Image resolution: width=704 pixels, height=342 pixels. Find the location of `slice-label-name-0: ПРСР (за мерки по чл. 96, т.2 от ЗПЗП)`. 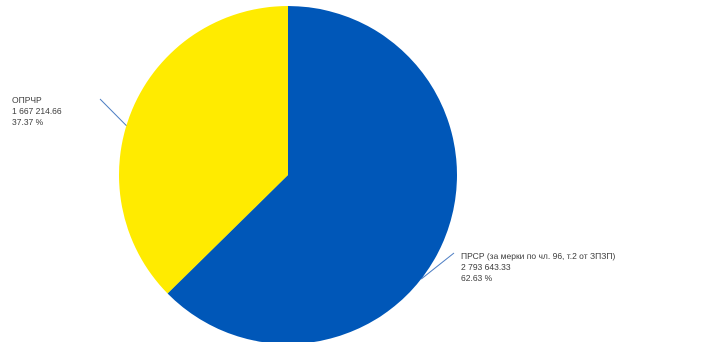

slice-label-name-0: ПРСР (за мерки по чл. 96, т.2 от ЗПЗП) is located at coordinates (538, 256).